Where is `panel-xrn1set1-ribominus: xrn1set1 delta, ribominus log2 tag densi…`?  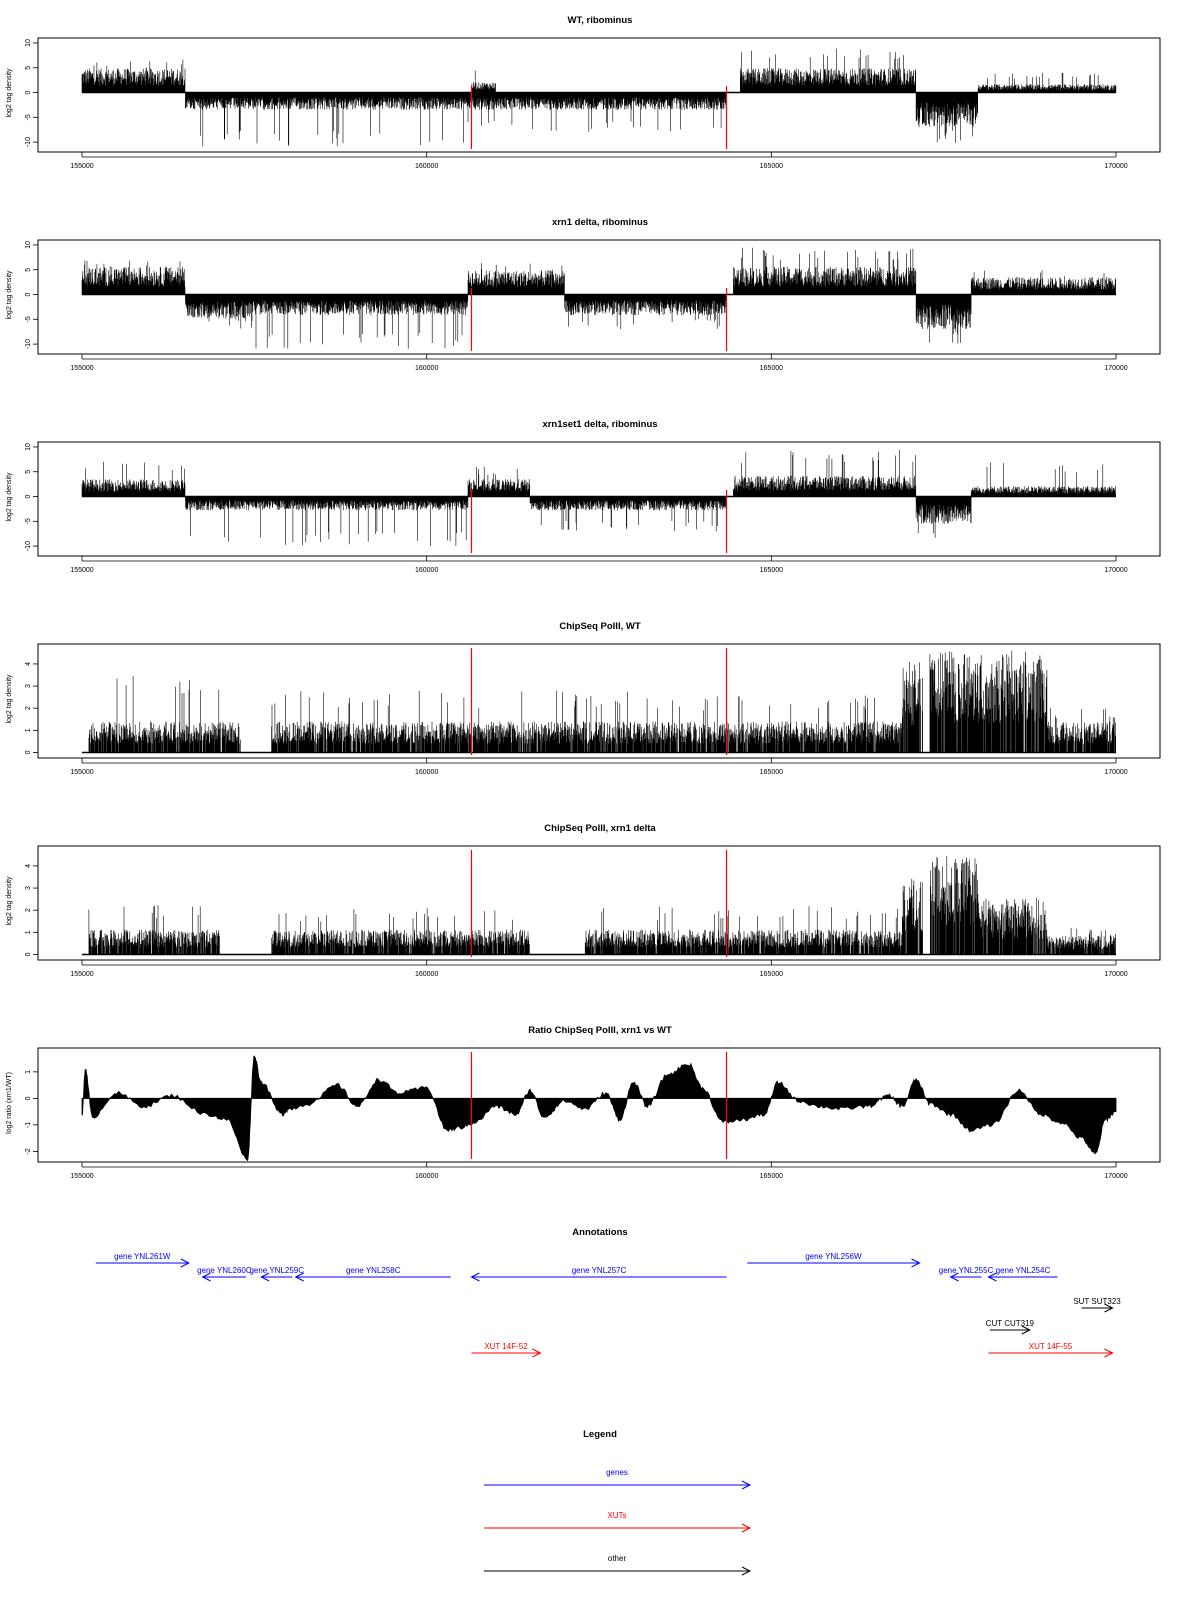
panel-xrn1set1-ribominus: xrn1set1 delta, ribominus log2 tag densi… is located at coordinates (583, 496).